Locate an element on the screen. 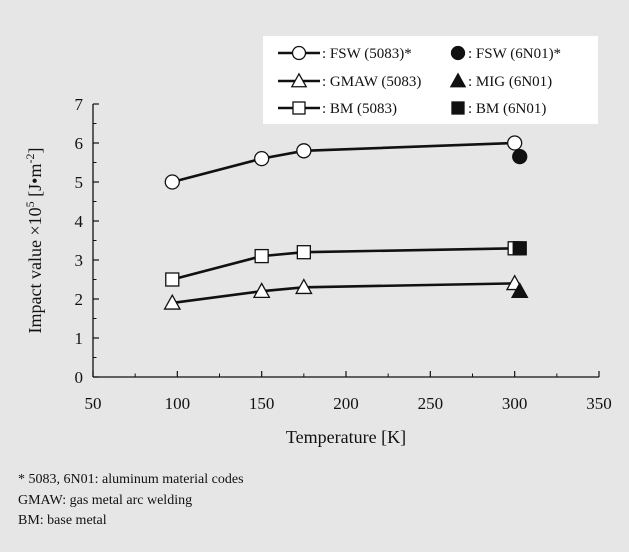  legend-item-mig-6n01: : MIG (6N01) is located at coordinates (500, 81).